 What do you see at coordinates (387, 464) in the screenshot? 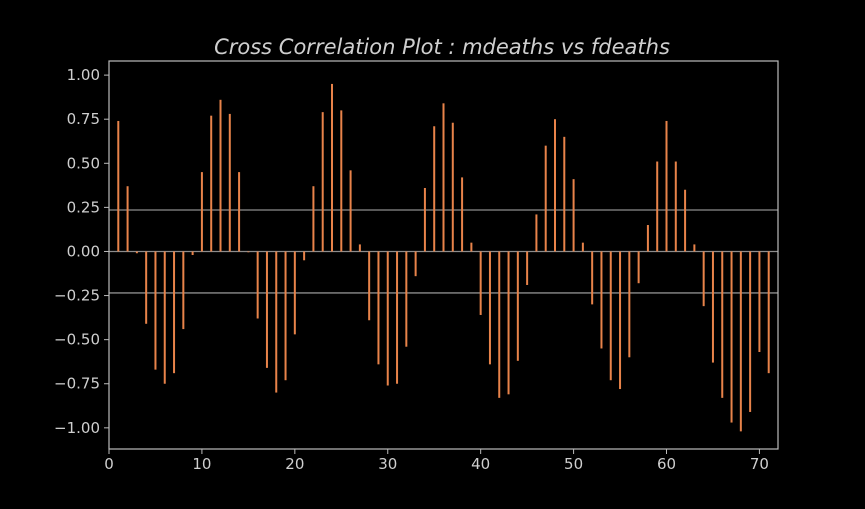
I see `x-tick-label: 30` at bounding box center [387, 464].